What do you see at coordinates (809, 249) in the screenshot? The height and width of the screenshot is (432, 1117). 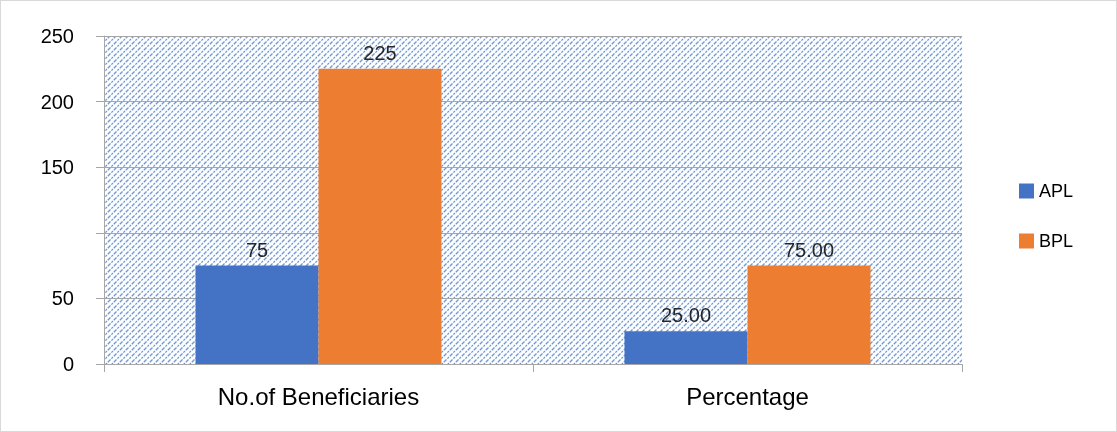 I see `data-label: 75.00` at bounding box center [809, 249].